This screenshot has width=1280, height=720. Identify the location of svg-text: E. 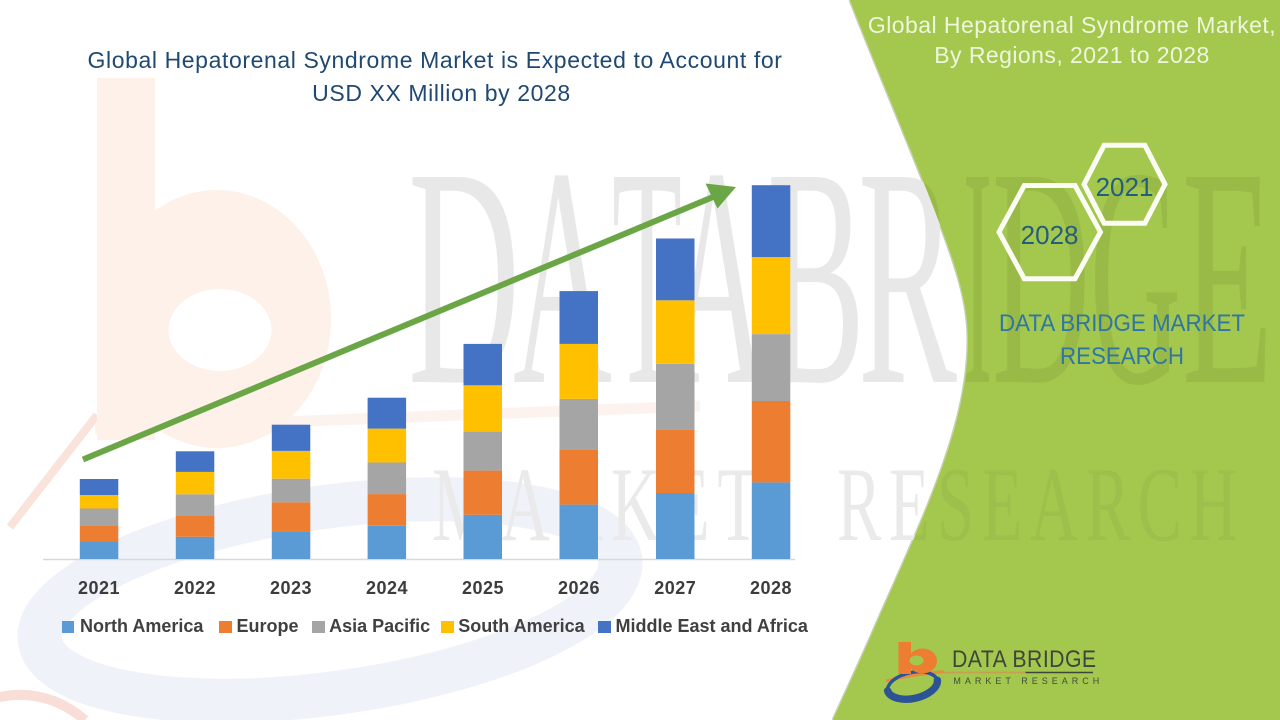
(1227, 276).